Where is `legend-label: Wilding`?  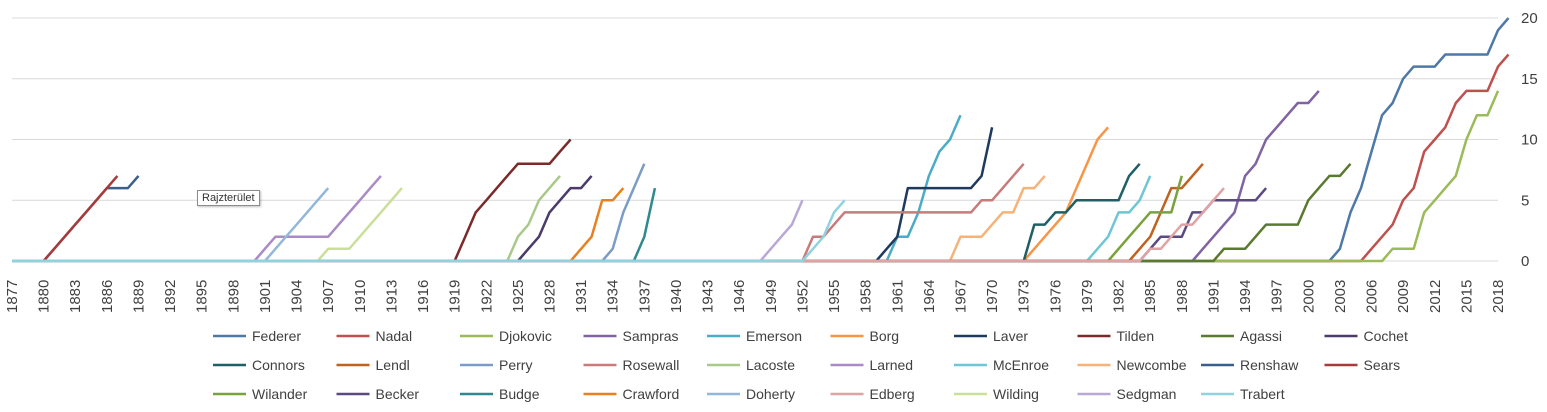 legend-label: Wilding is located at coordinates (1016, 394).